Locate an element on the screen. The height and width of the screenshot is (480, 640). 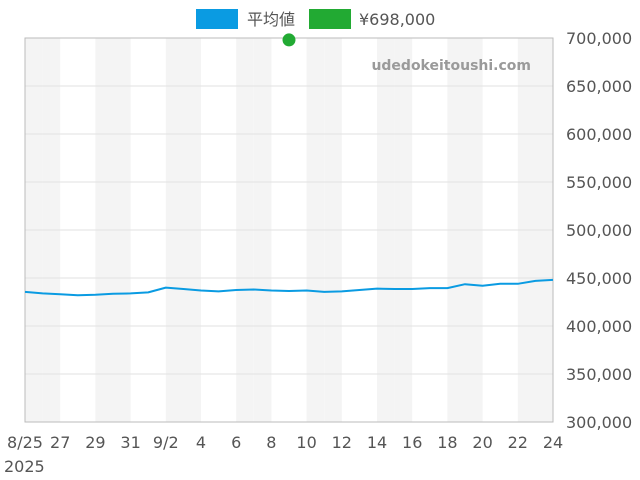
y-tick-label: 300,000 is located at coordinates (599, 422).